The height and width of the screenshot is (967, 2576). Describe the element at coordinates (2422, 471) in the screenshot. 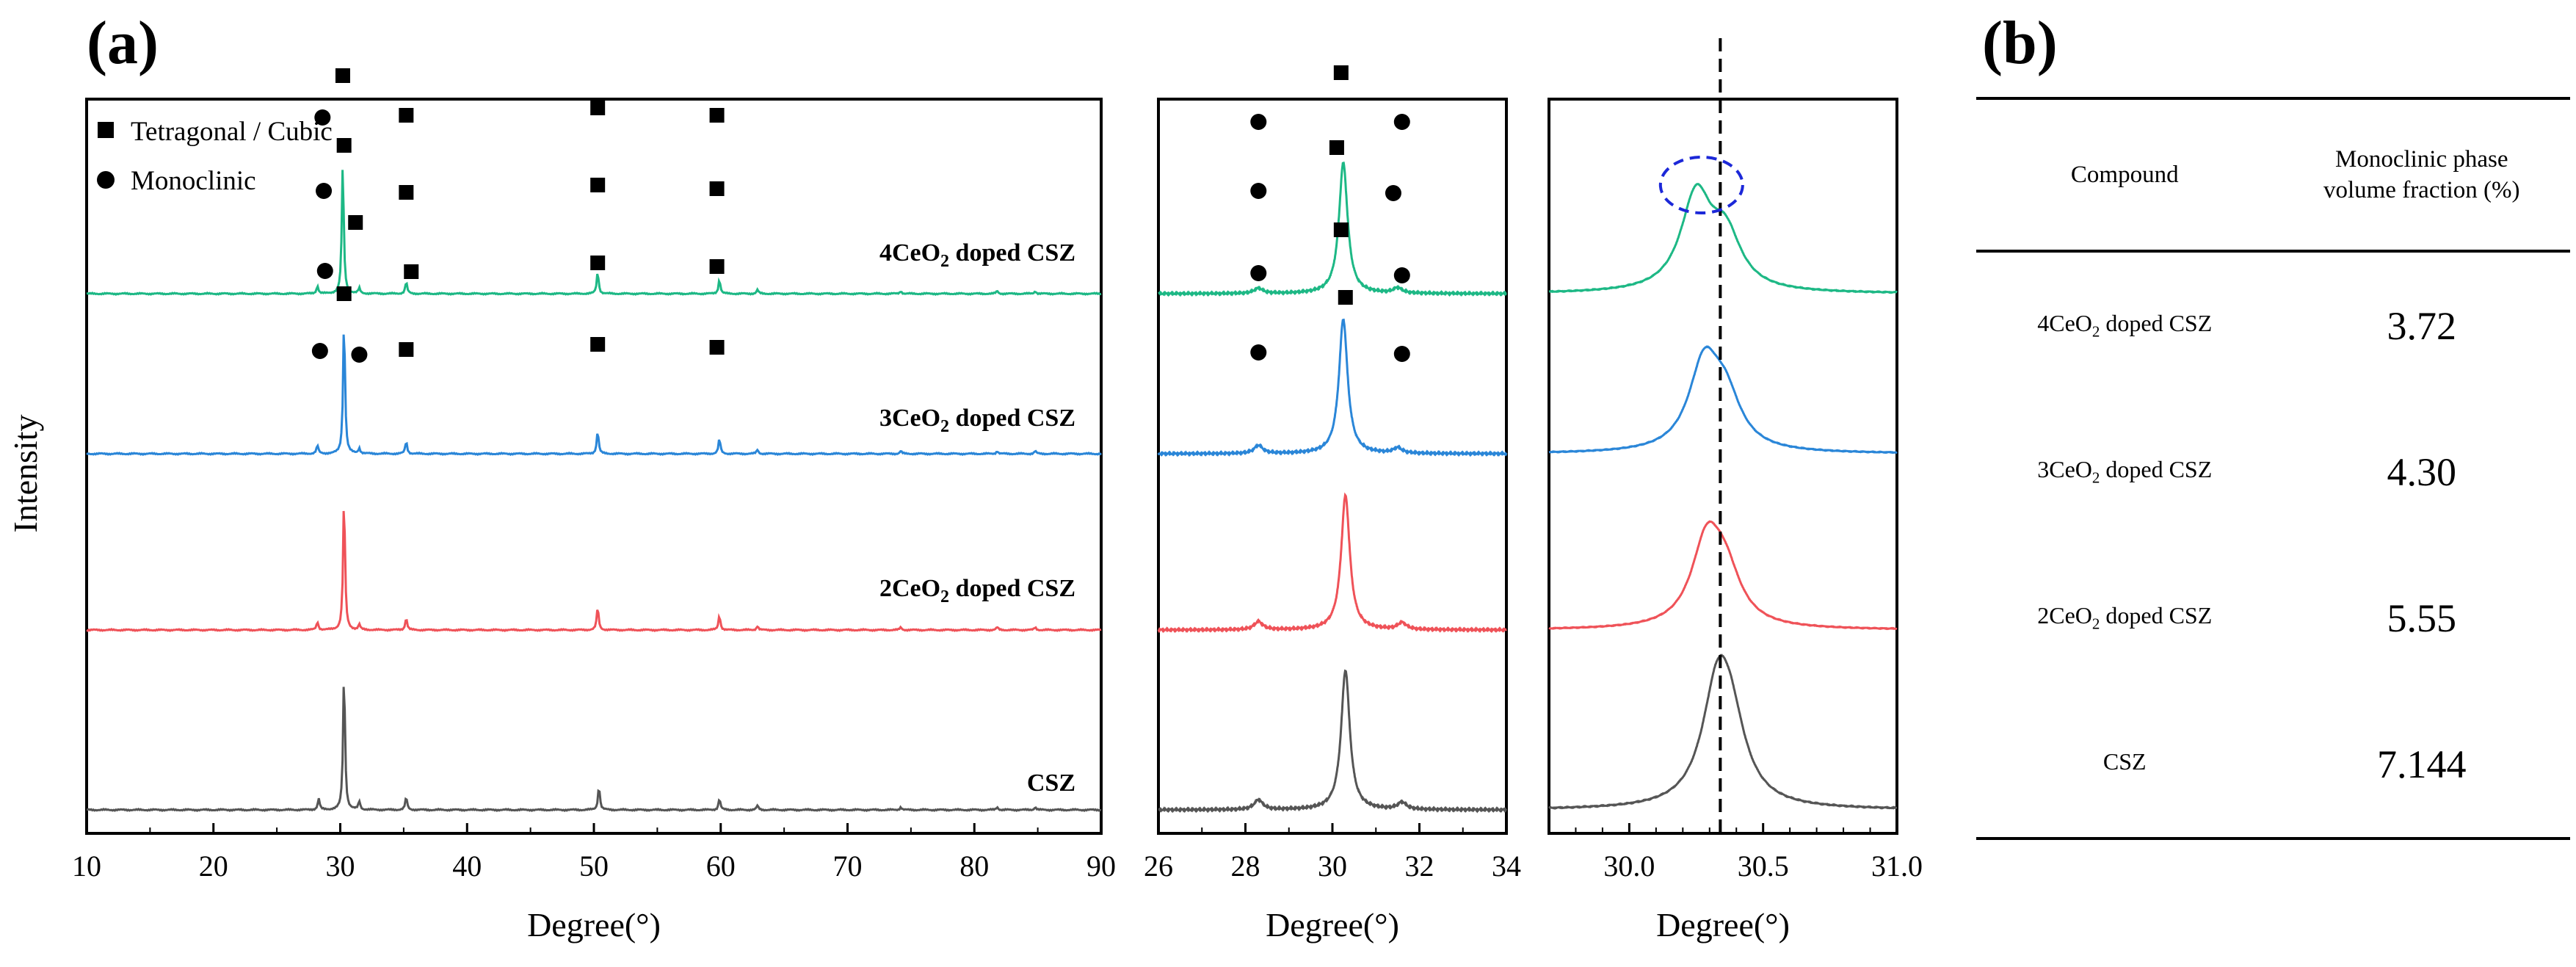

I see `fraction-value: 4.30` at that location.